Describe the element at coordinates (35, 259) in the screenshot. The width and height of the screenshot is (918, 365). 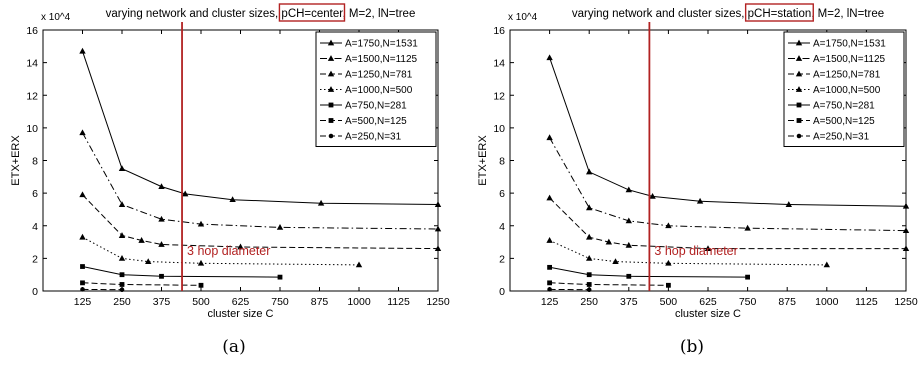
I see `y-tick-label: 2` at that location.